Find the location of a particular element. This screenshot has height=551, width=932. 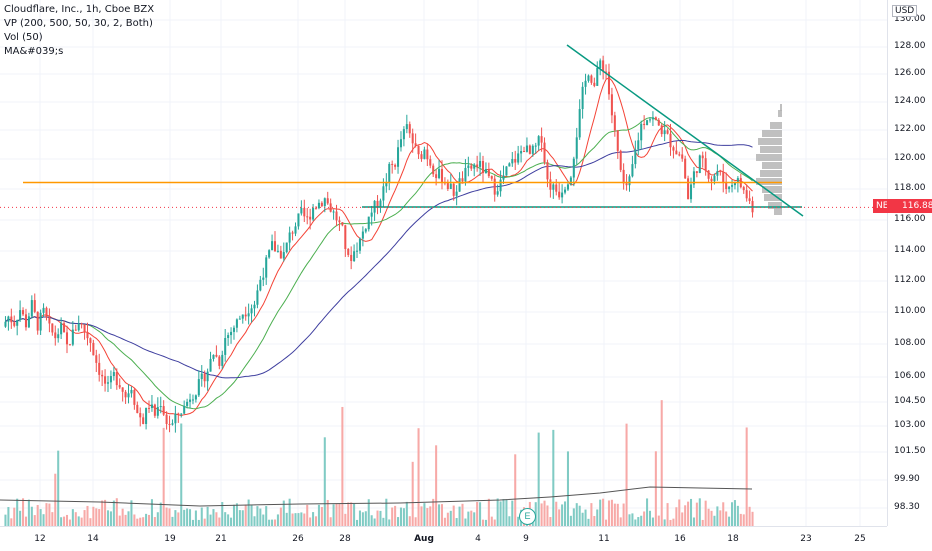

earnings-icon: E is located at coordinates (527, 516).